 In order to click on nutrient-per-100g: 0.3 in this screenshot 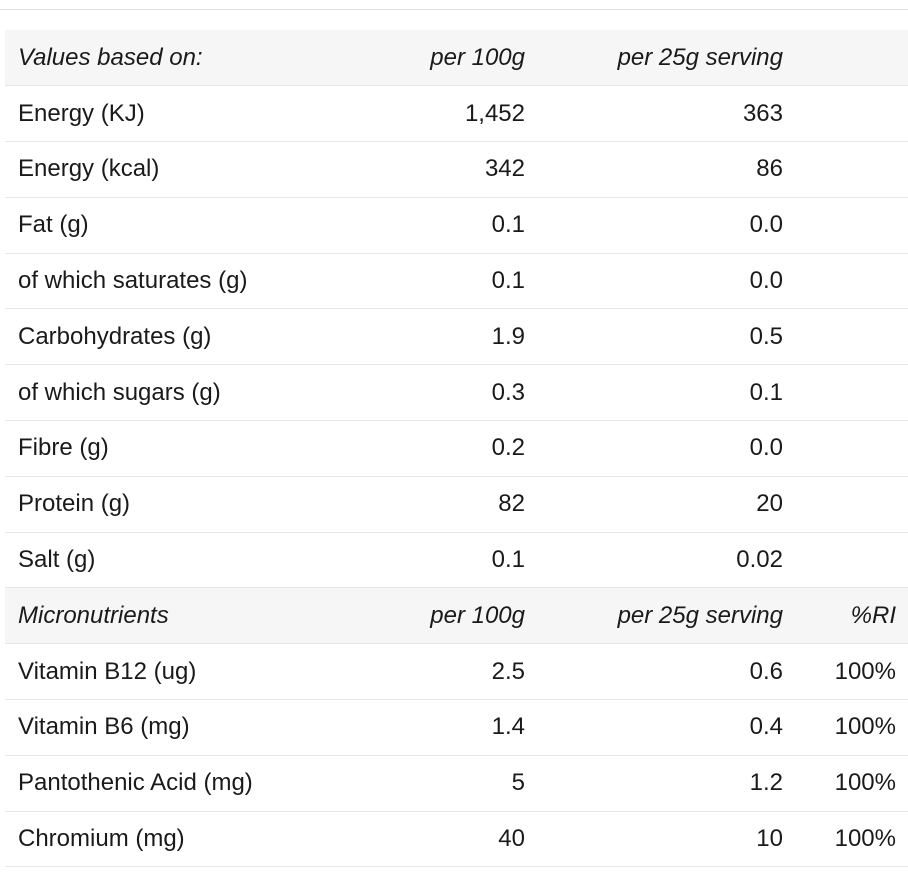, I will do `click(447, 393)`.